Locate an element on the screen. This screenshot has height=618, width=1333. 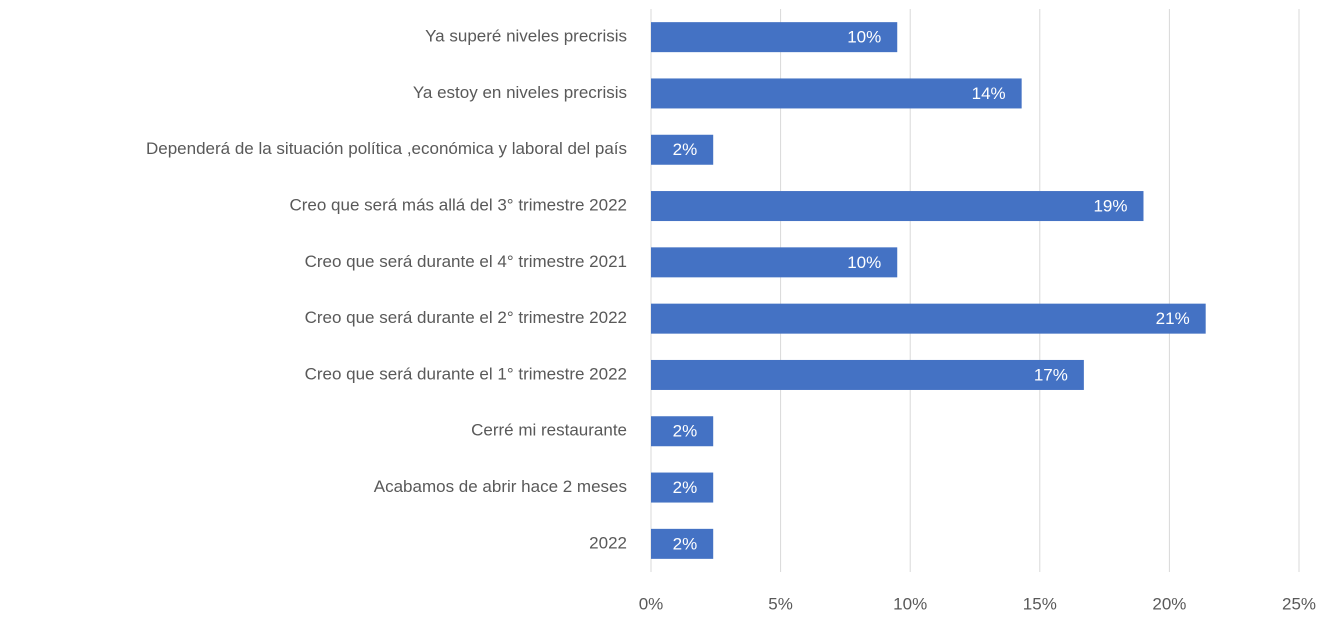
x-tick-label: 5% is located at coordinates (780, 603).